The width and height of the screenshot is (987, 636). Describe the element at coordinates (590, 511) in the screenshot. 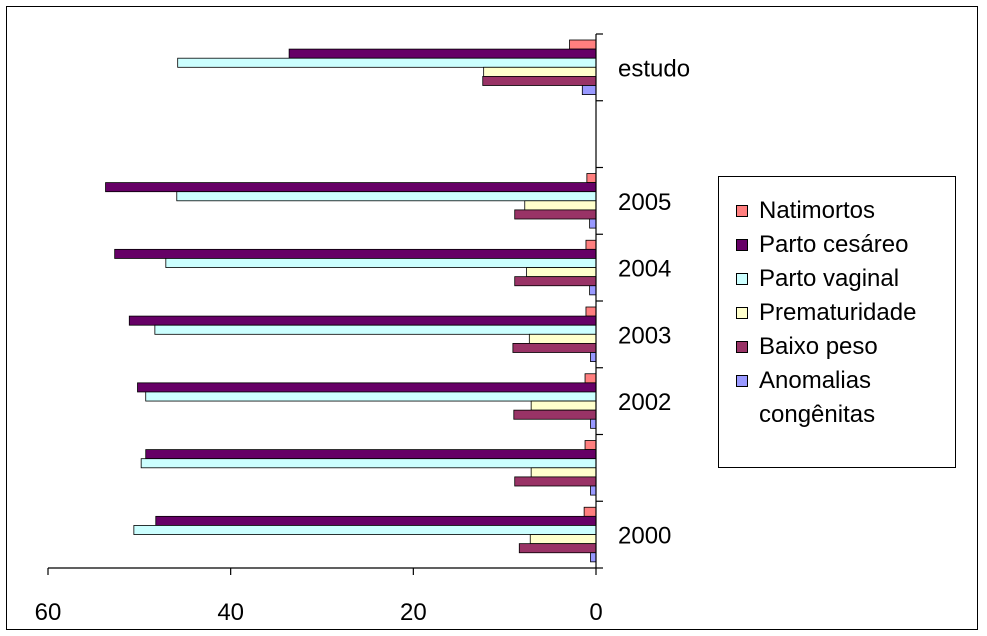

I see `bar-natimortos-2000` at that location.